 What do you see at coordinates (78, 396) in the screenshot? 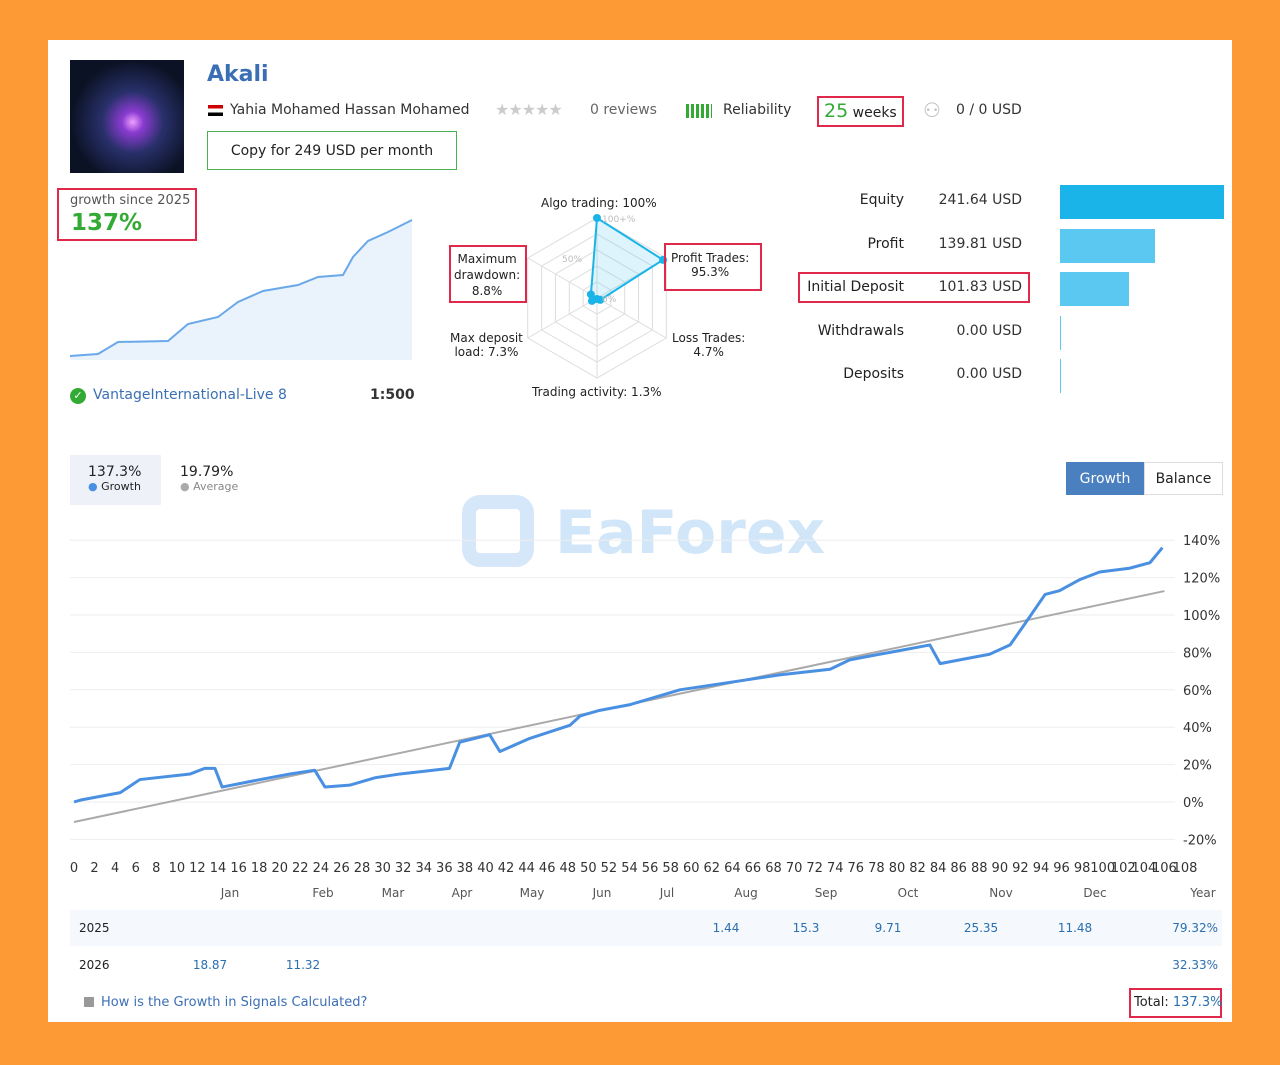
I see `verified-icon: ✓` at bounding box center [78, 396].